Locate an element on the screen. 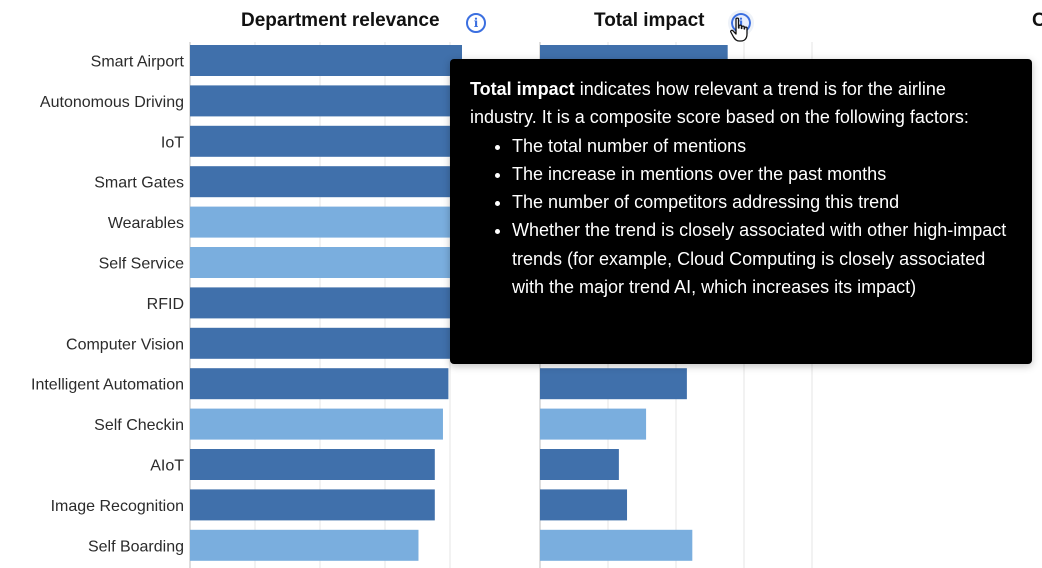 The height and width of the screenshot is (568, 1042). category-label: Smart Airport is located at coordinates (138, 62).